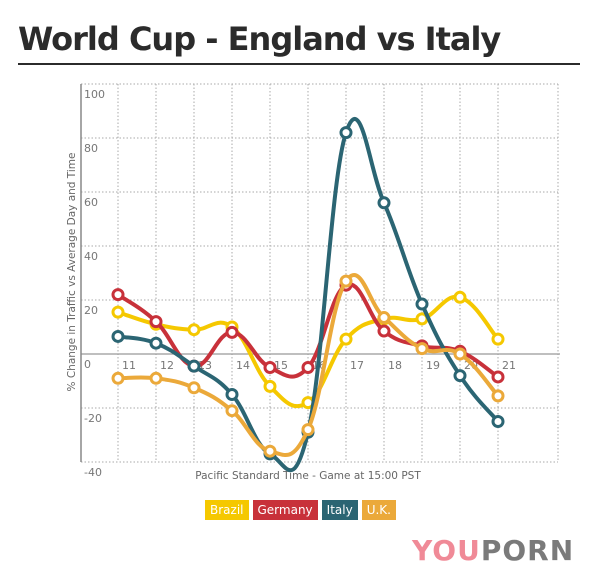  I want to click on legend-item-brazil: Brazil, so click(227, 510).